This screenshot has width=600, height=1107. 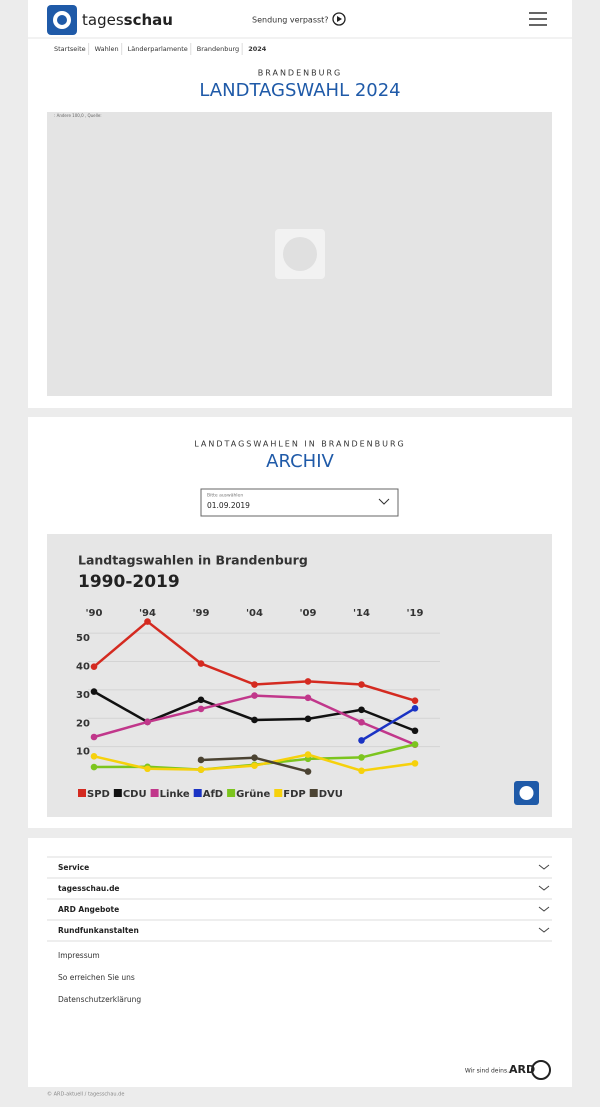 I want to click on logo-globe-inner, so click(x=62, y=20).